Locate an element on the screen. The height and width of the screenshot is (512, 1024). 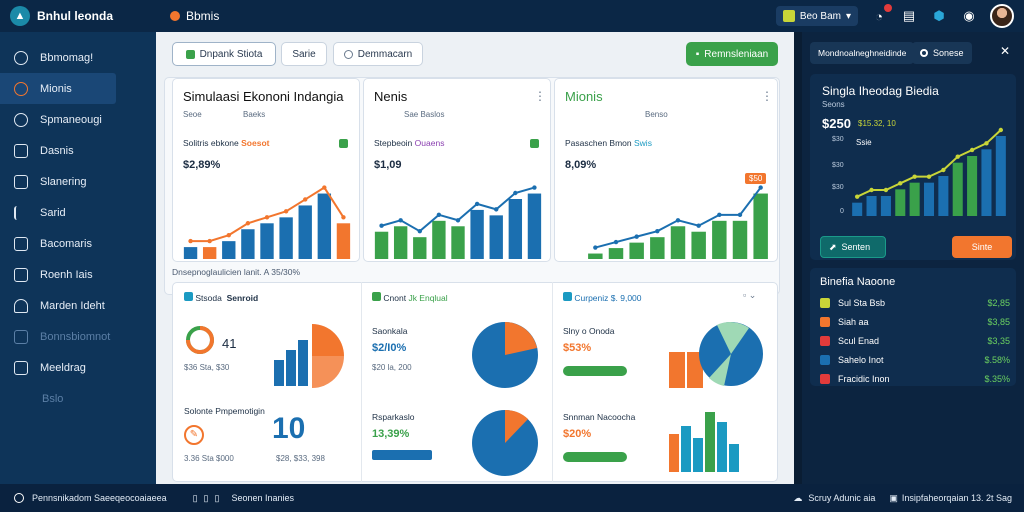
ring-value: 41 is located at coordinates (229, 343).